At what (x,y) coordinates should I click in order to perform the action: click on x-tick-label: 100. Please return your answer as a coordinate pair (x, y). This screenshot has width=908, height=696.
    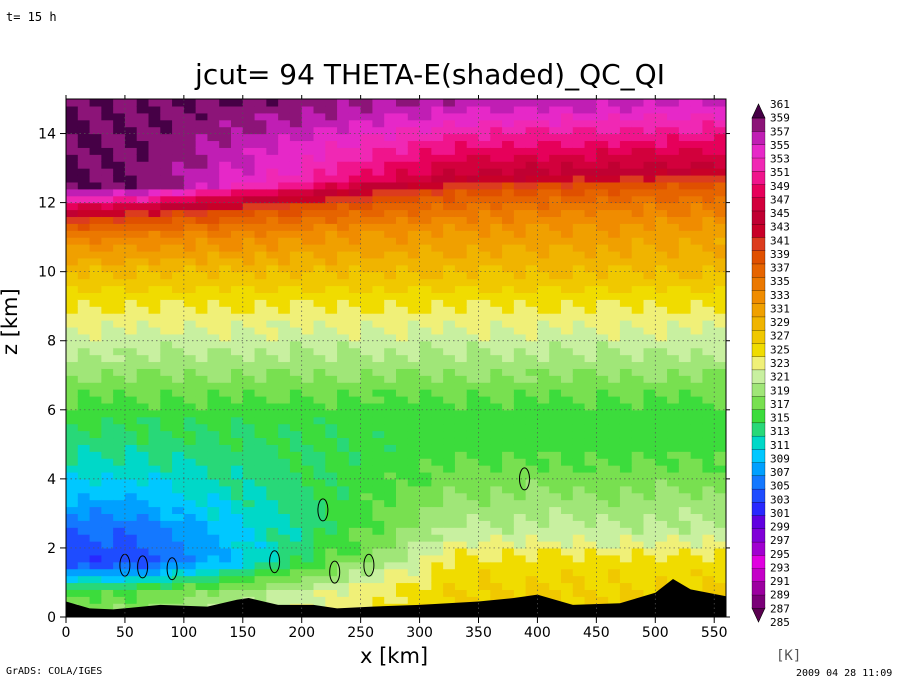
    Looking at the image, I should click on (183, 633).